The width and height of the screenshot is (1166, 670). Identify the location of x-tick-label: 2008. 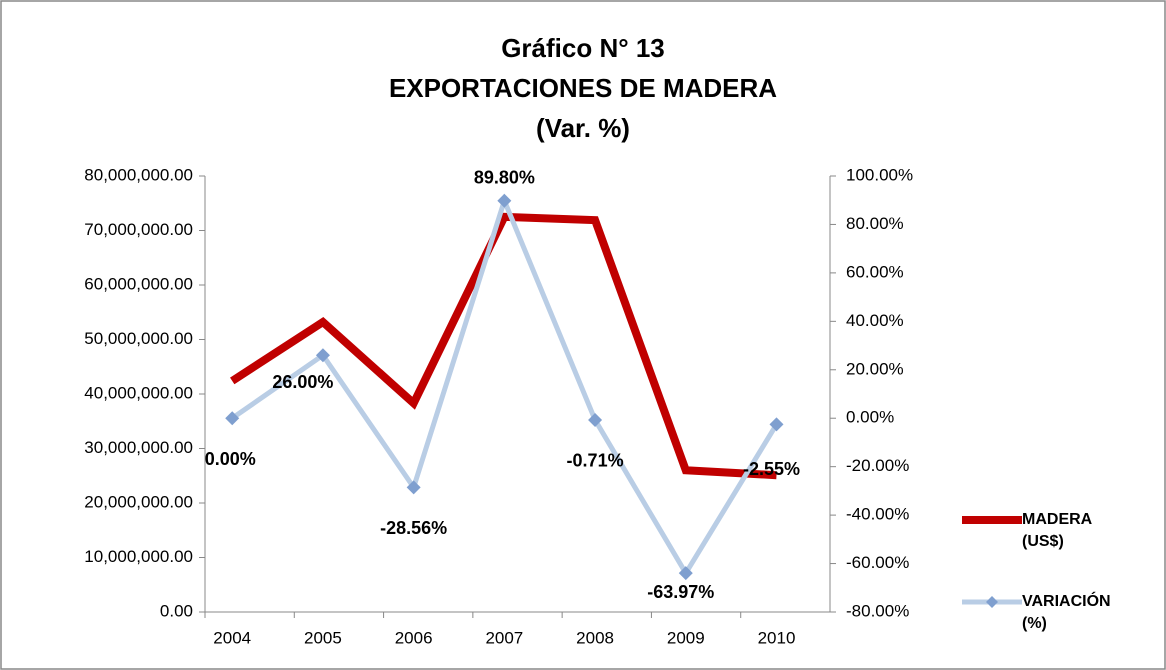
(595, 637).